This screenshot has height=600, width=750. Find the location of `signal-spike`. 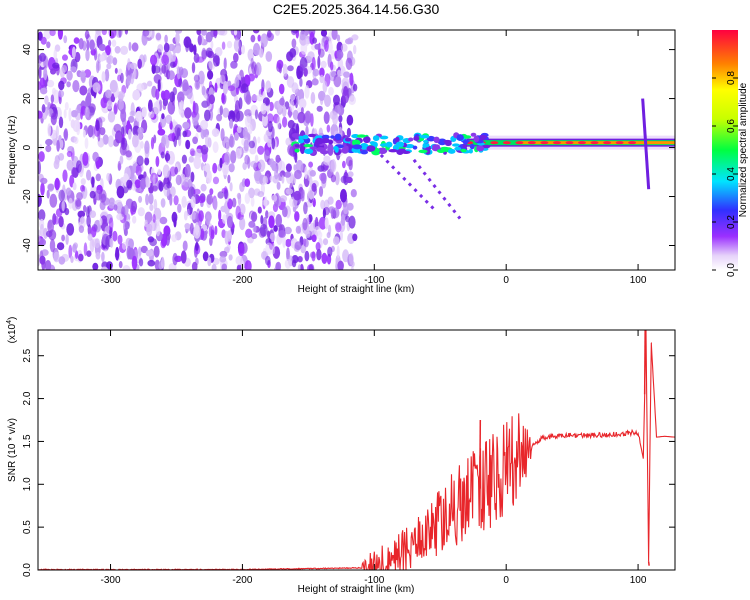

signal-spike is located at coordinates (646, 144).